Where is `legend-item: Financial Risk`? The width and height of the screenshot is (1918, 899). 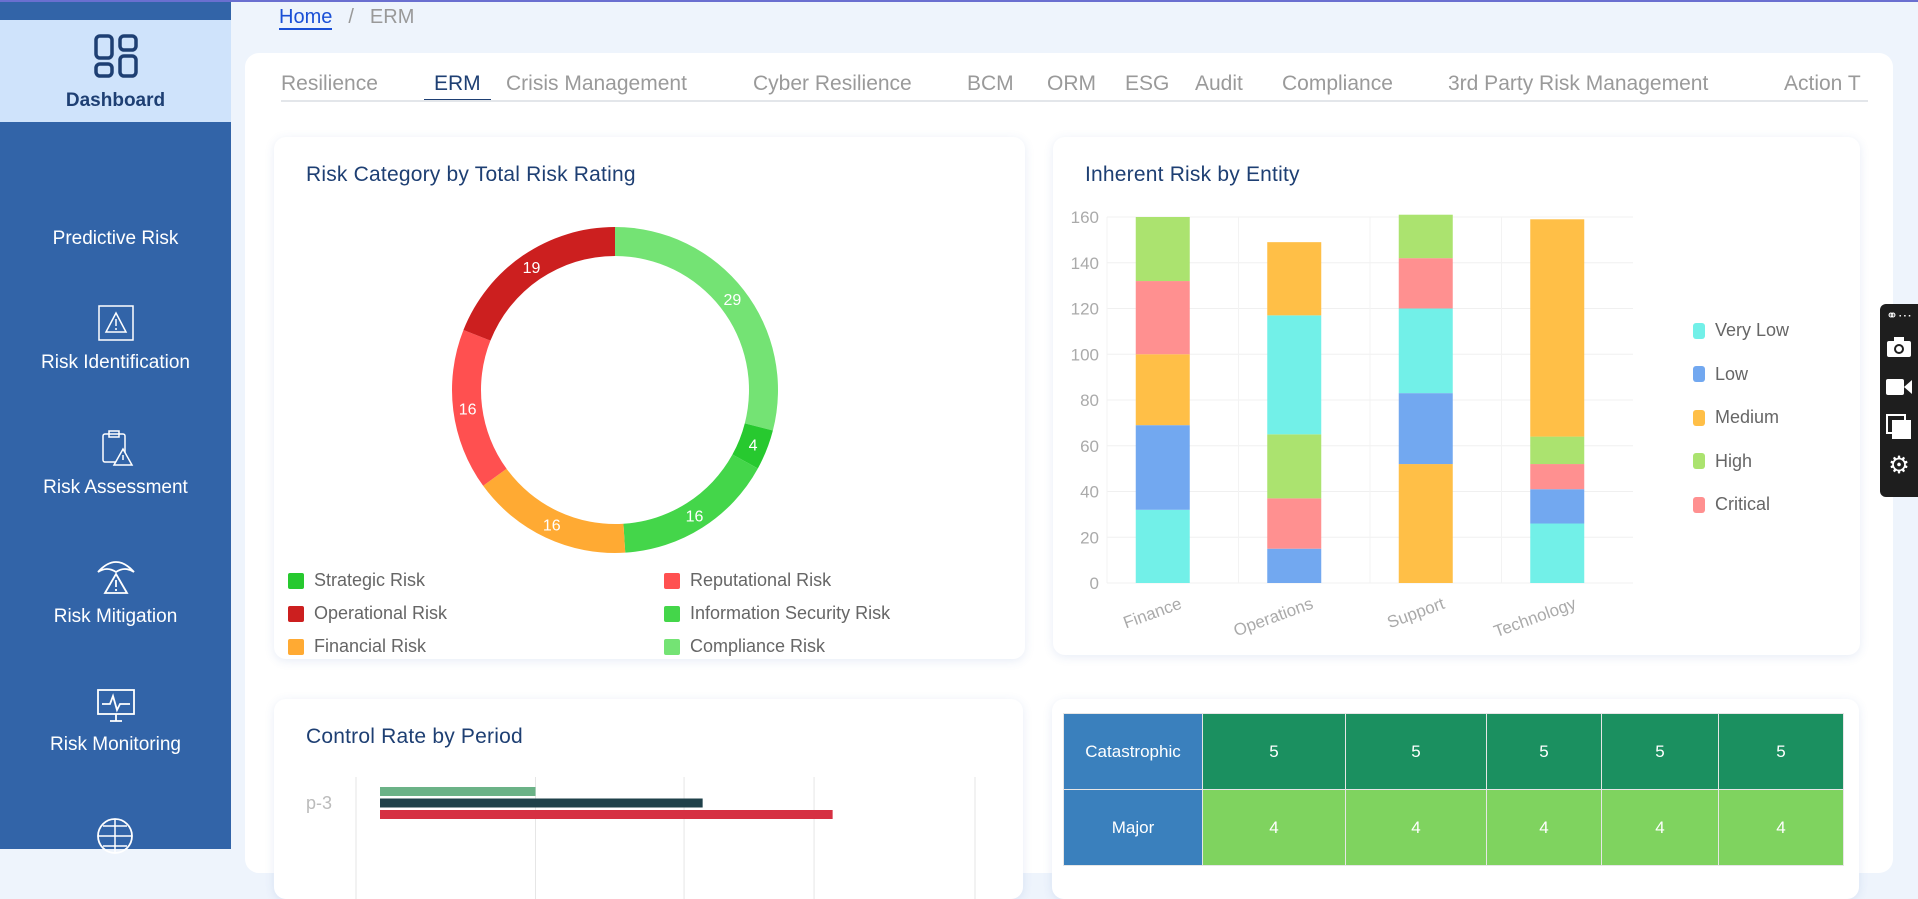
legend-item: Financial Risk is located at coordinates (357, 646).